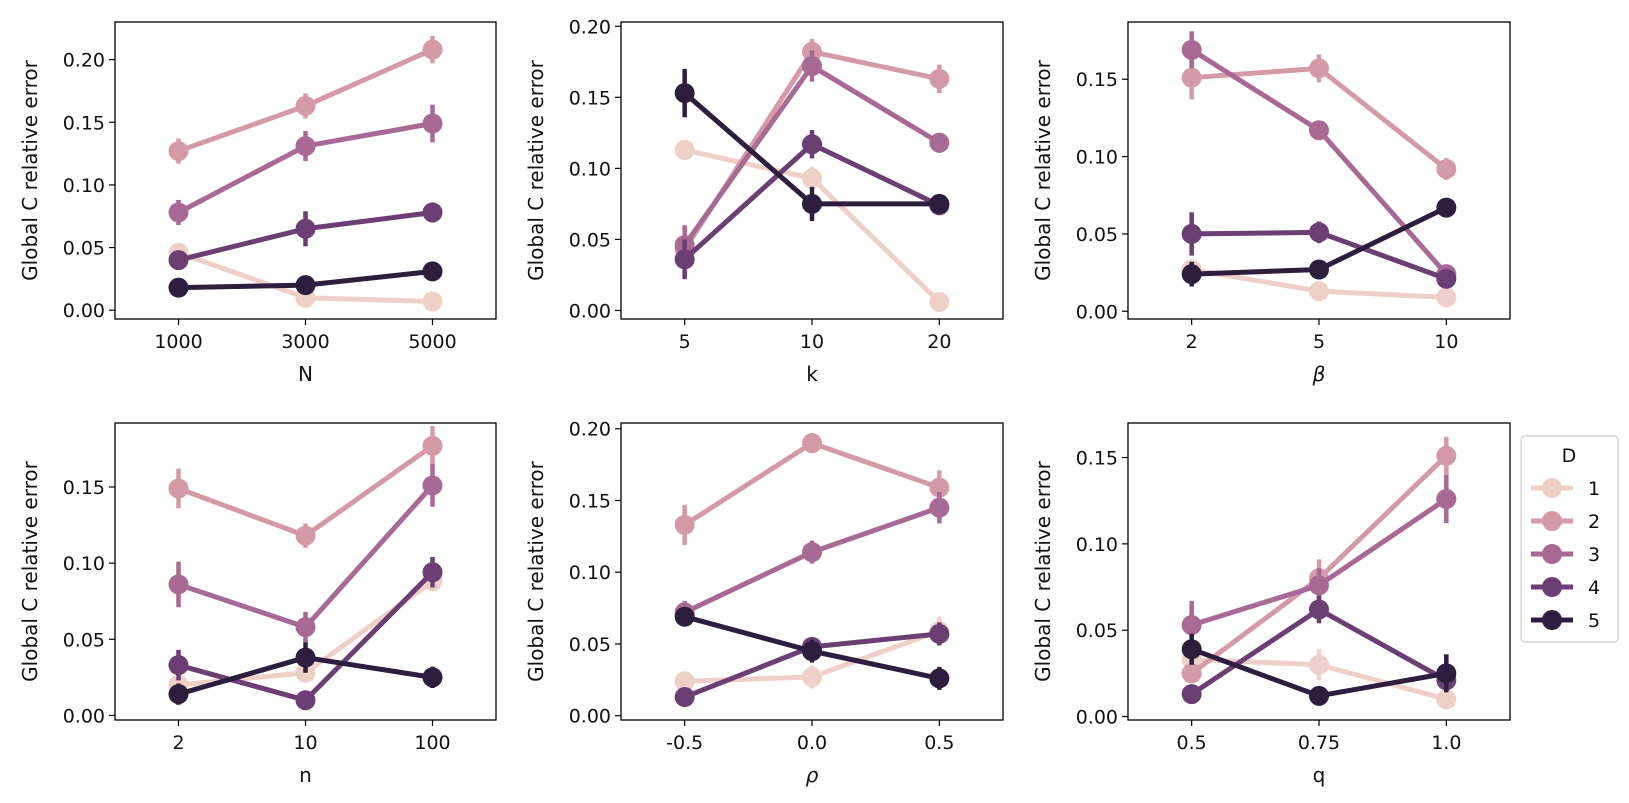  Describe the element at coordinates (1565, 588) in the screenshot. I see `legend-entry-4: 4` at that location.